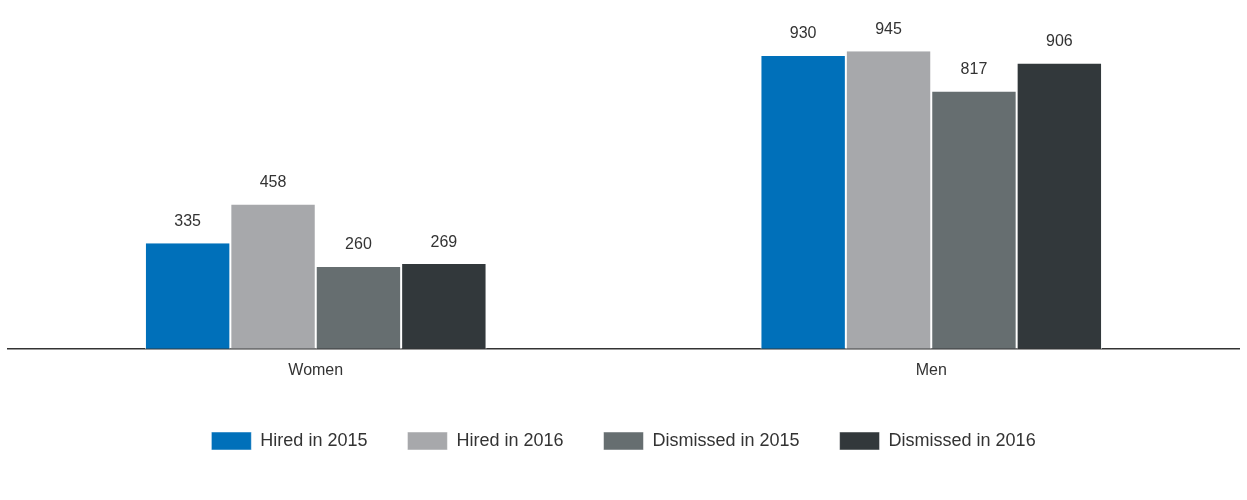 The image size is (1247, 500). What do you see at coordinates (358, 244) in the screenshot?
I see `data-label: 260` at bounding box center [358, 244].